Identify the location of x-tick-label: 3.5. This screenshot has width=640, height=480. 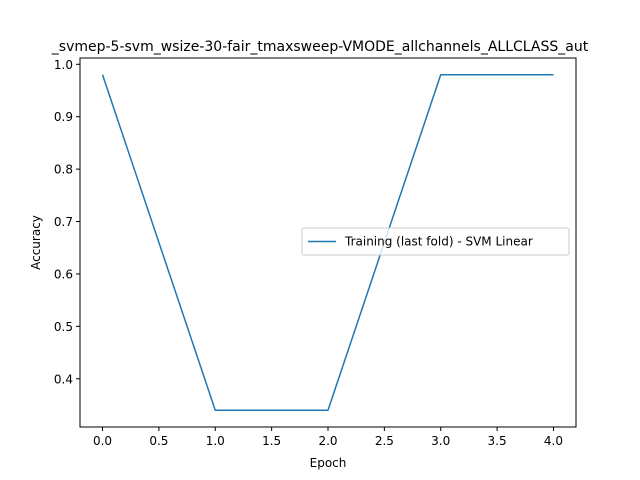
(497, 441).